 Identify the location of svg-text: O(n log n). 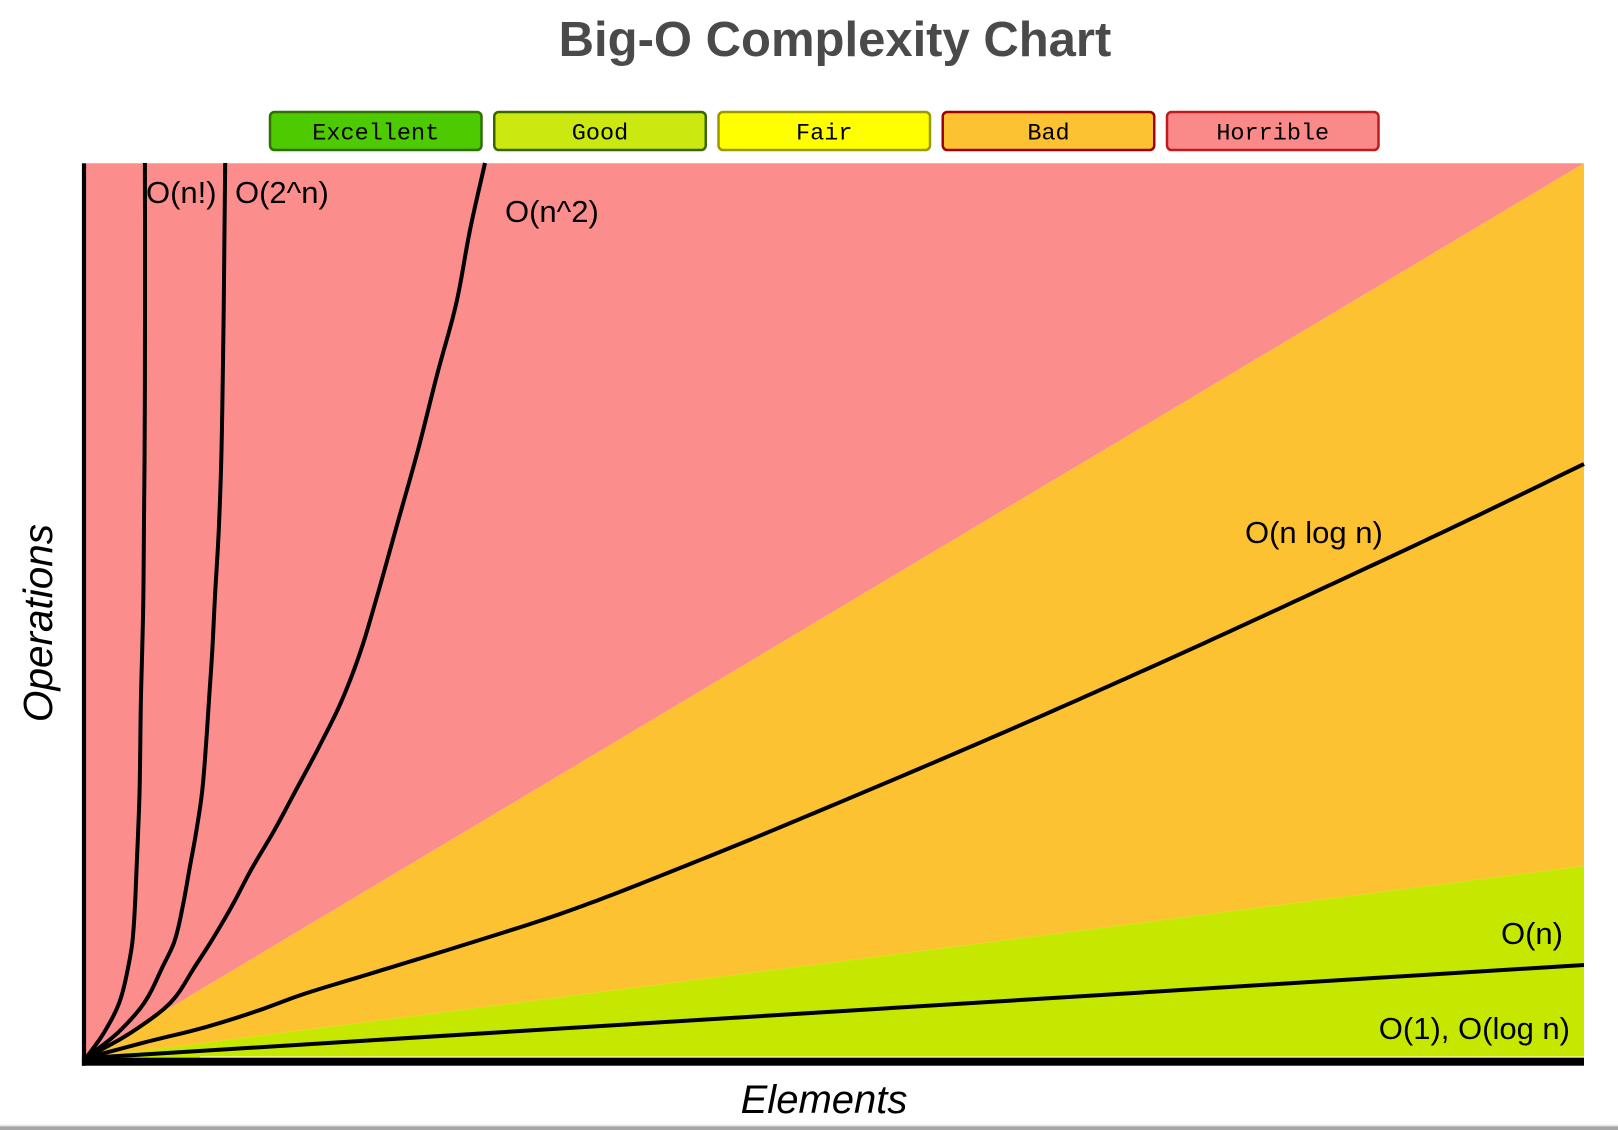
(1314, 532).